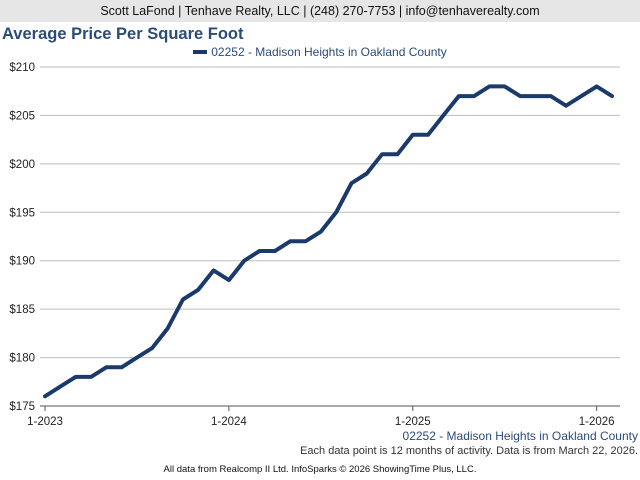 The image size is (640, 480). Describe the element at coordinates (22, 213) in the screenshot. I see `y-tick-label: $195` at that location.